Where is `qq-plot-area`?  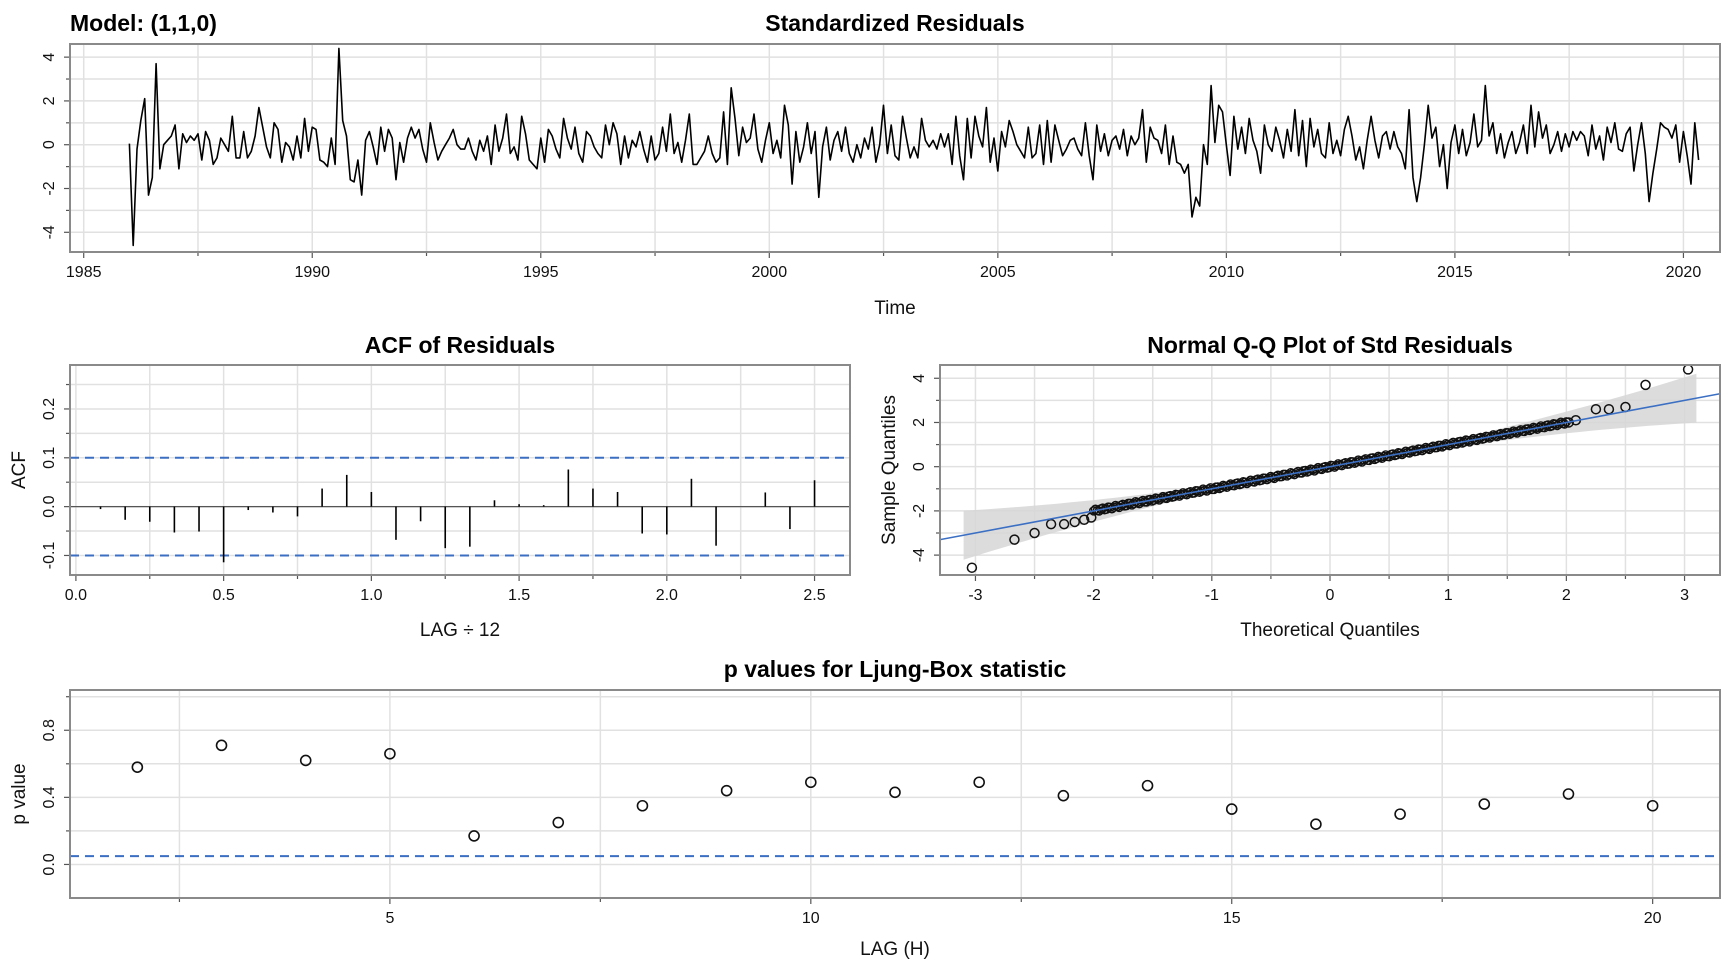
qq-plot-area is located at coordinates (1330, 469).